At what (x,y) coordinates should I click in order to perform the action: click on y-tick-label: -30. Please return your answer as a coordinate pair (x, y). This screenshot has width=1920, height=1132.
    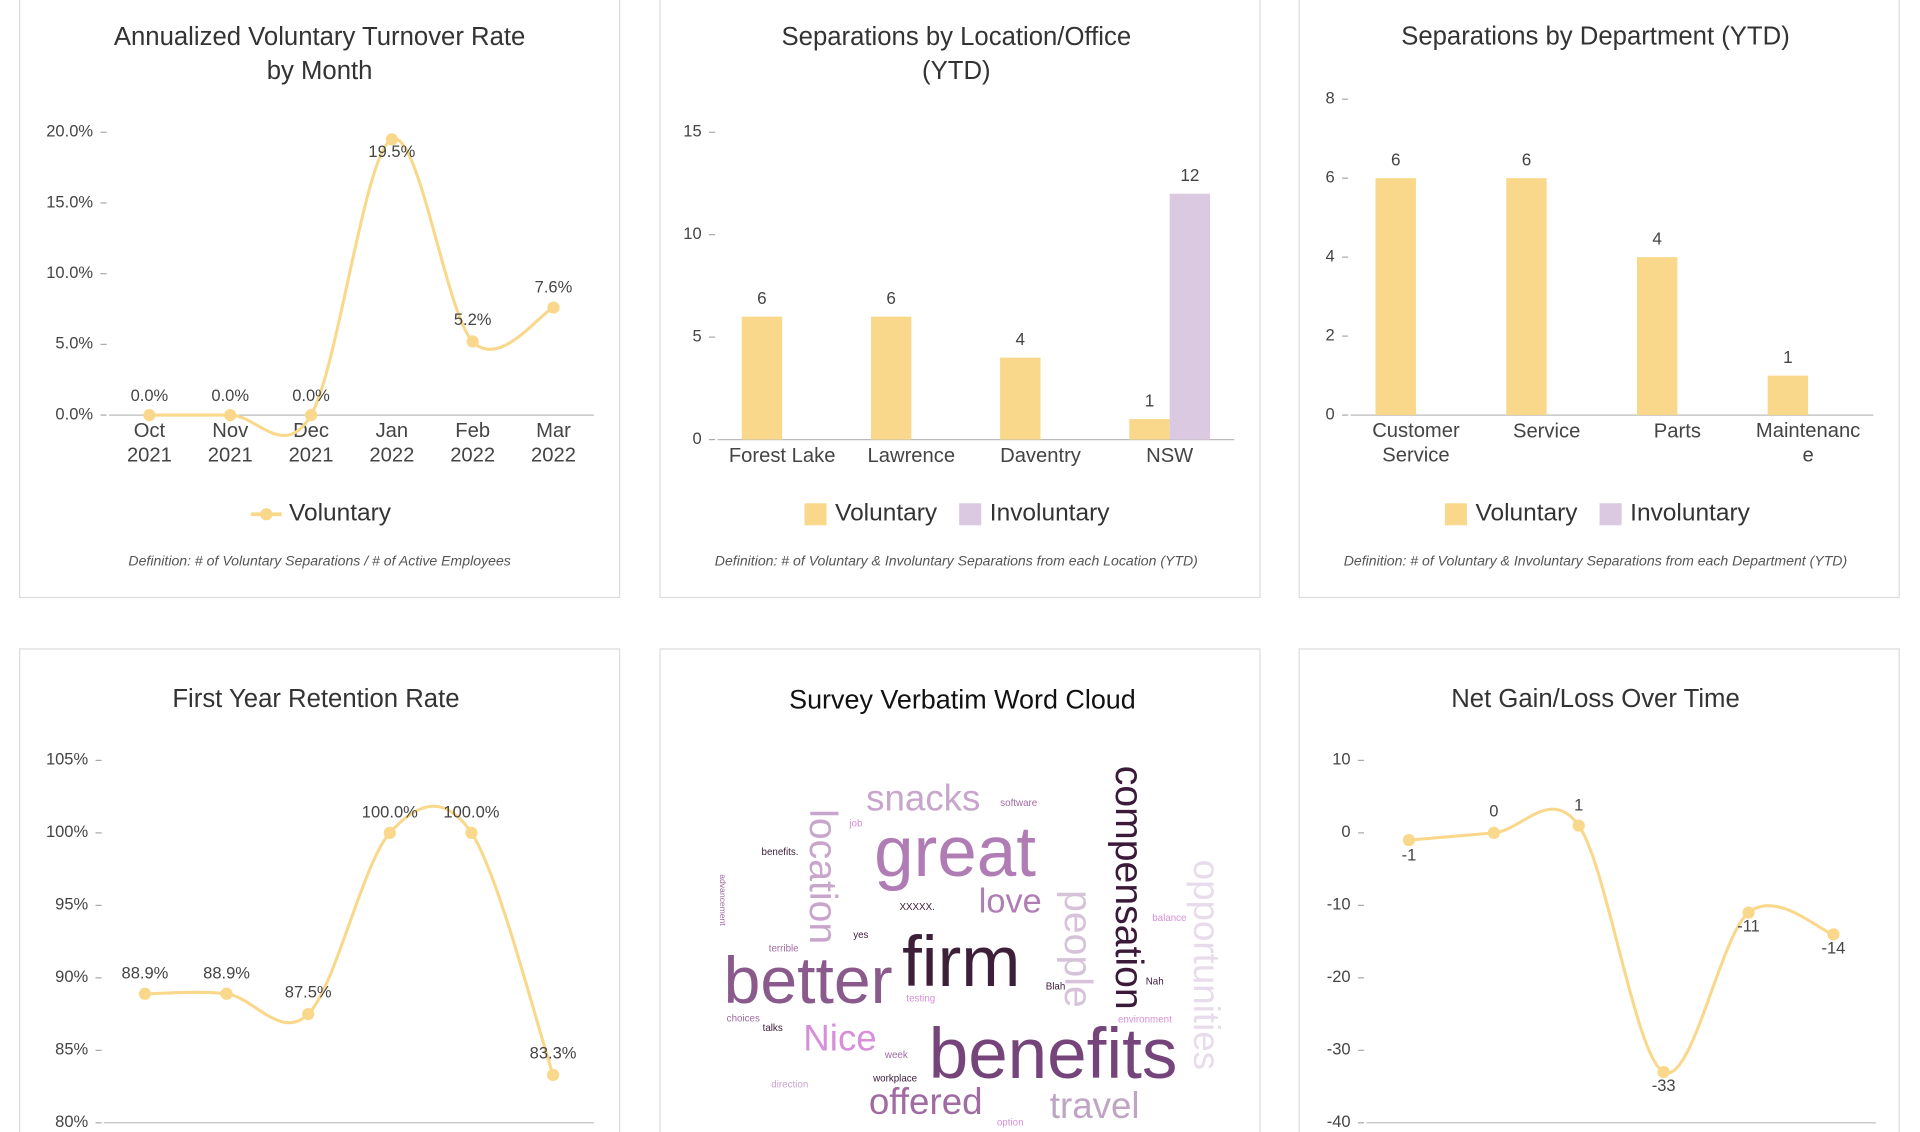
    Looking at the image, I should click on (1339, 1049).